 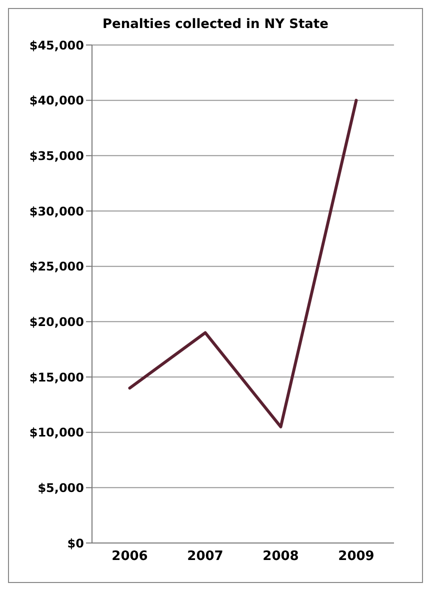 I want to click on y-tick-label: $25,000, so click(x=56, y=267).